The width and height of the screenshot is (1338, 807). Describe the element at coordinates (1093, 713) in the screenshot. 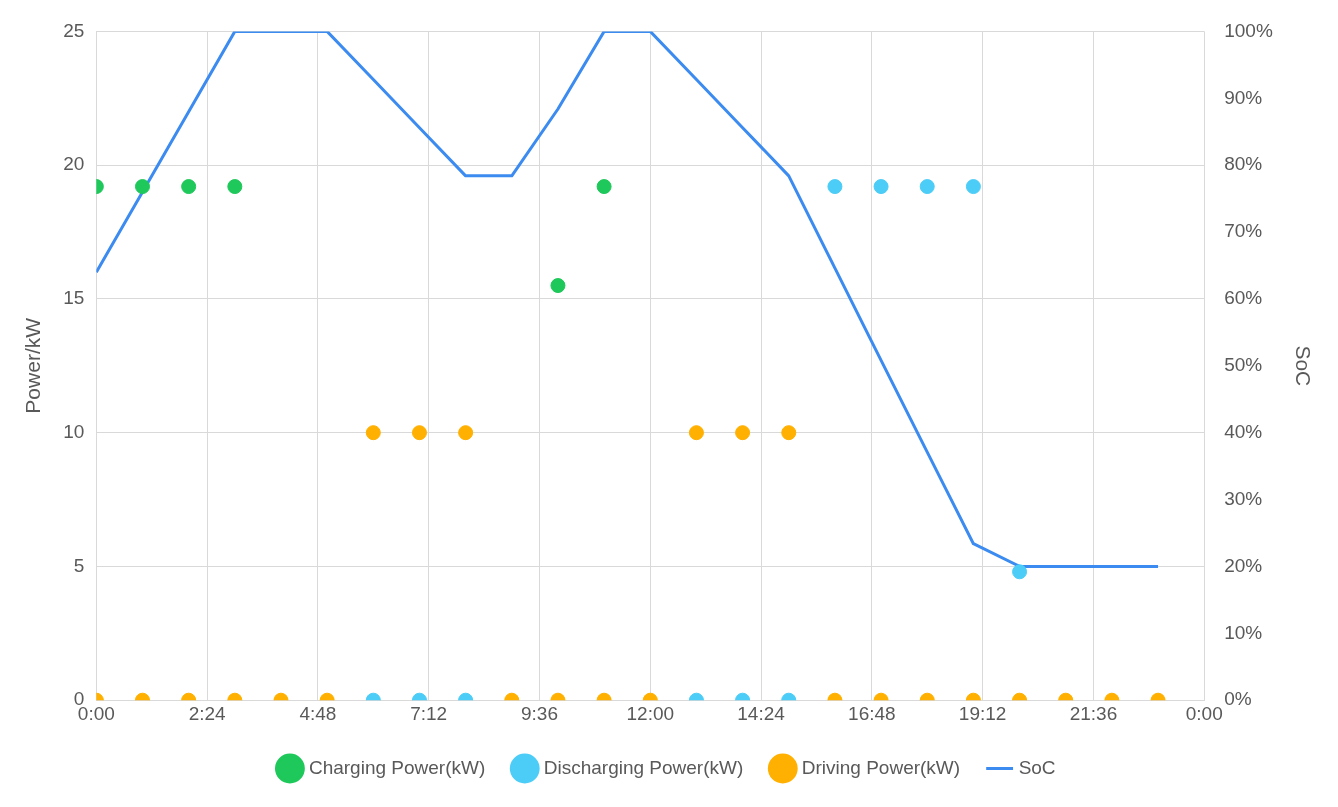

I see `x-tick-label: 21:36` at that location.